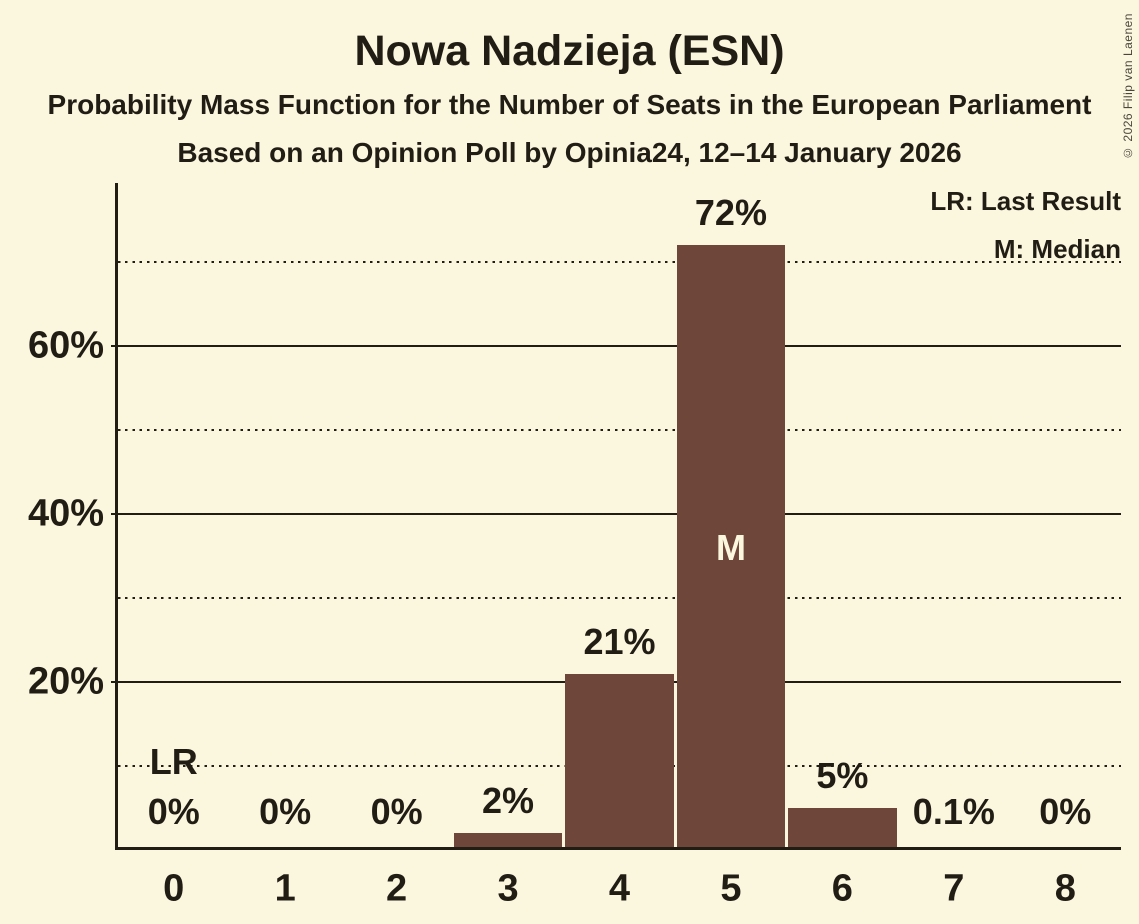 Image resolution: width=1139 pixels, height=924 pixels. I want to click on x-axis-tick-label-1: 1, so click(285, 888).